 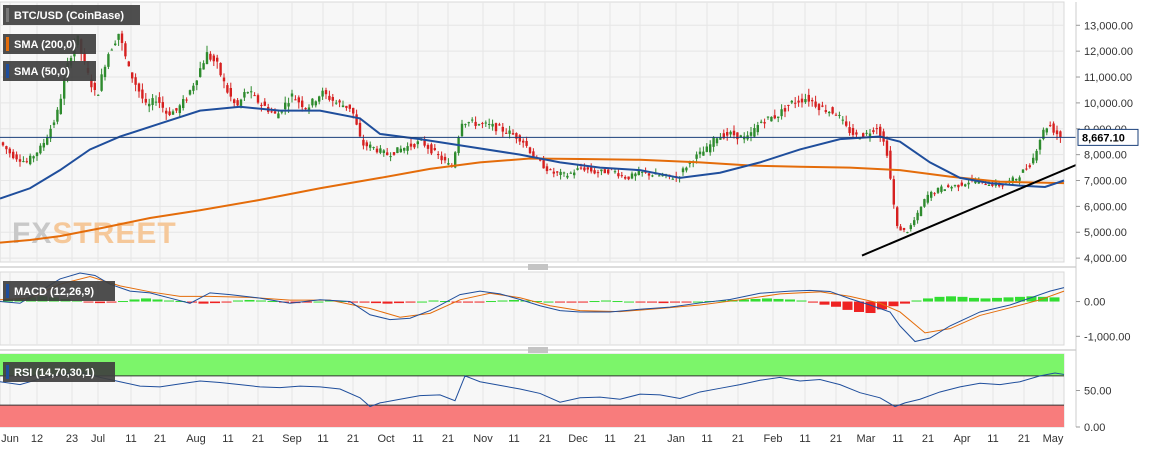 I want to click on legend-entry: RSI (14,70,30,1), so click(x=59, y=372).